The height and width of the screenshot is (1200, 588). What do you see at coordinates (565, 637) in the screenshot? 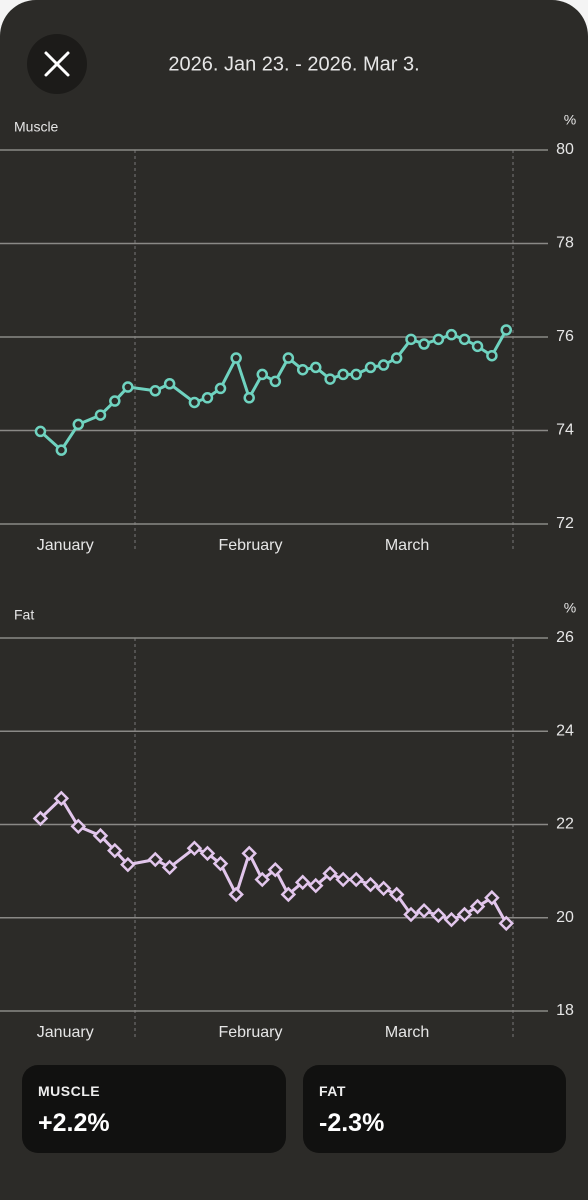
I see `y-tick-label: 26` at bounding box center [565, 637].